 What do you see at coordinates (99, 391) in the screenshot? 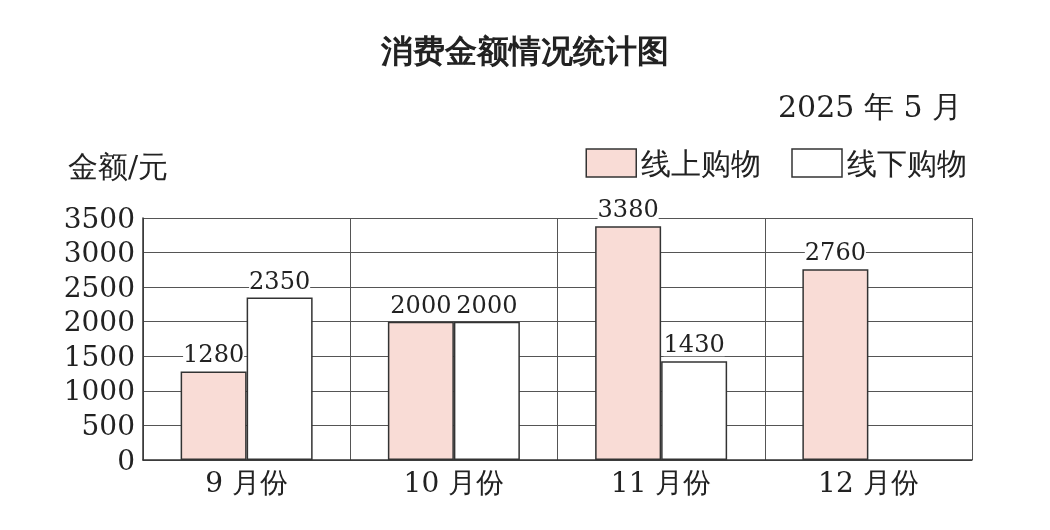
I see `y-tick-label: 1000` at bounding box center [99, 391].